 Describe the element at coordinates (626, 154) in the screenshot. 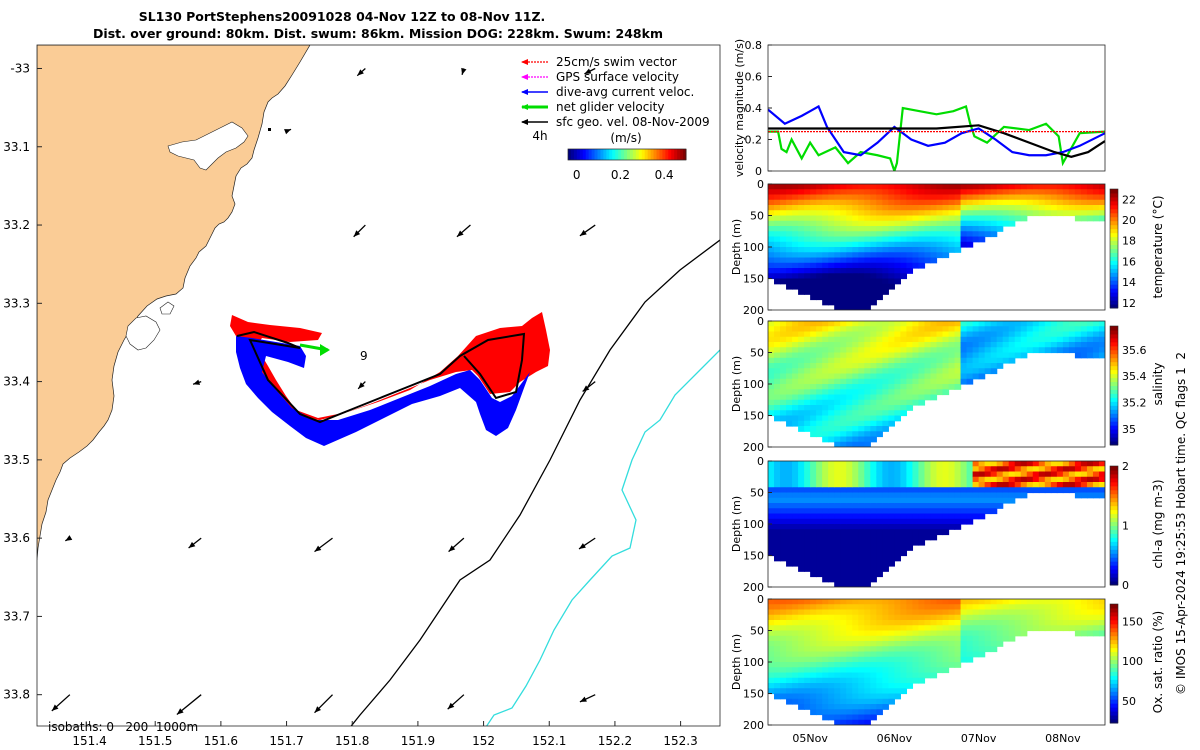

I see `colorbar-cell` at that location.